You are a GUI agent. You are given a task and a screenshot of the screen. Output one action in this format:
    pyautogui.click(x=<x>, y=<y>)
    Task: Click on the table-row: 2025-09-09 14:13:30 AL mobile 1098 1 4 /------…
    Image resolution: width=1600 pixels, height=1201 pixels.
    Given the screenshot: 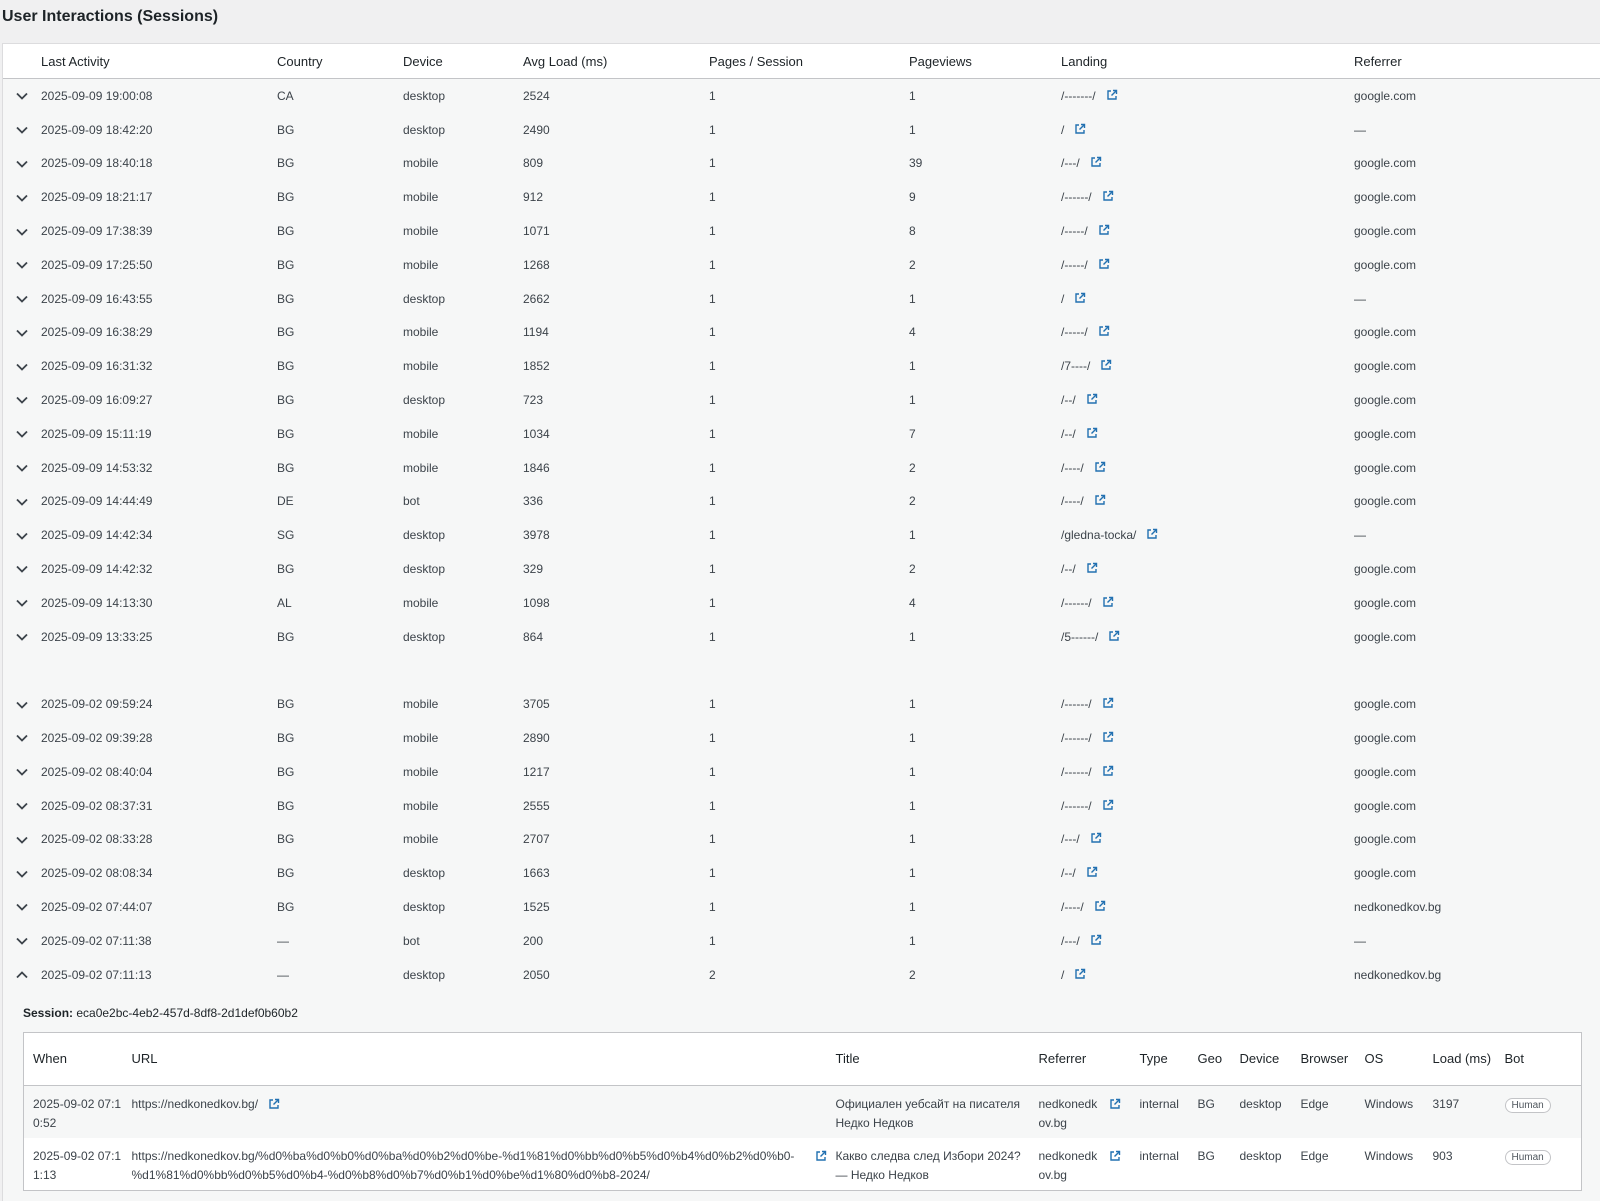 What is the action you would take?
    pyautogui.click(x=801, y=603)
    